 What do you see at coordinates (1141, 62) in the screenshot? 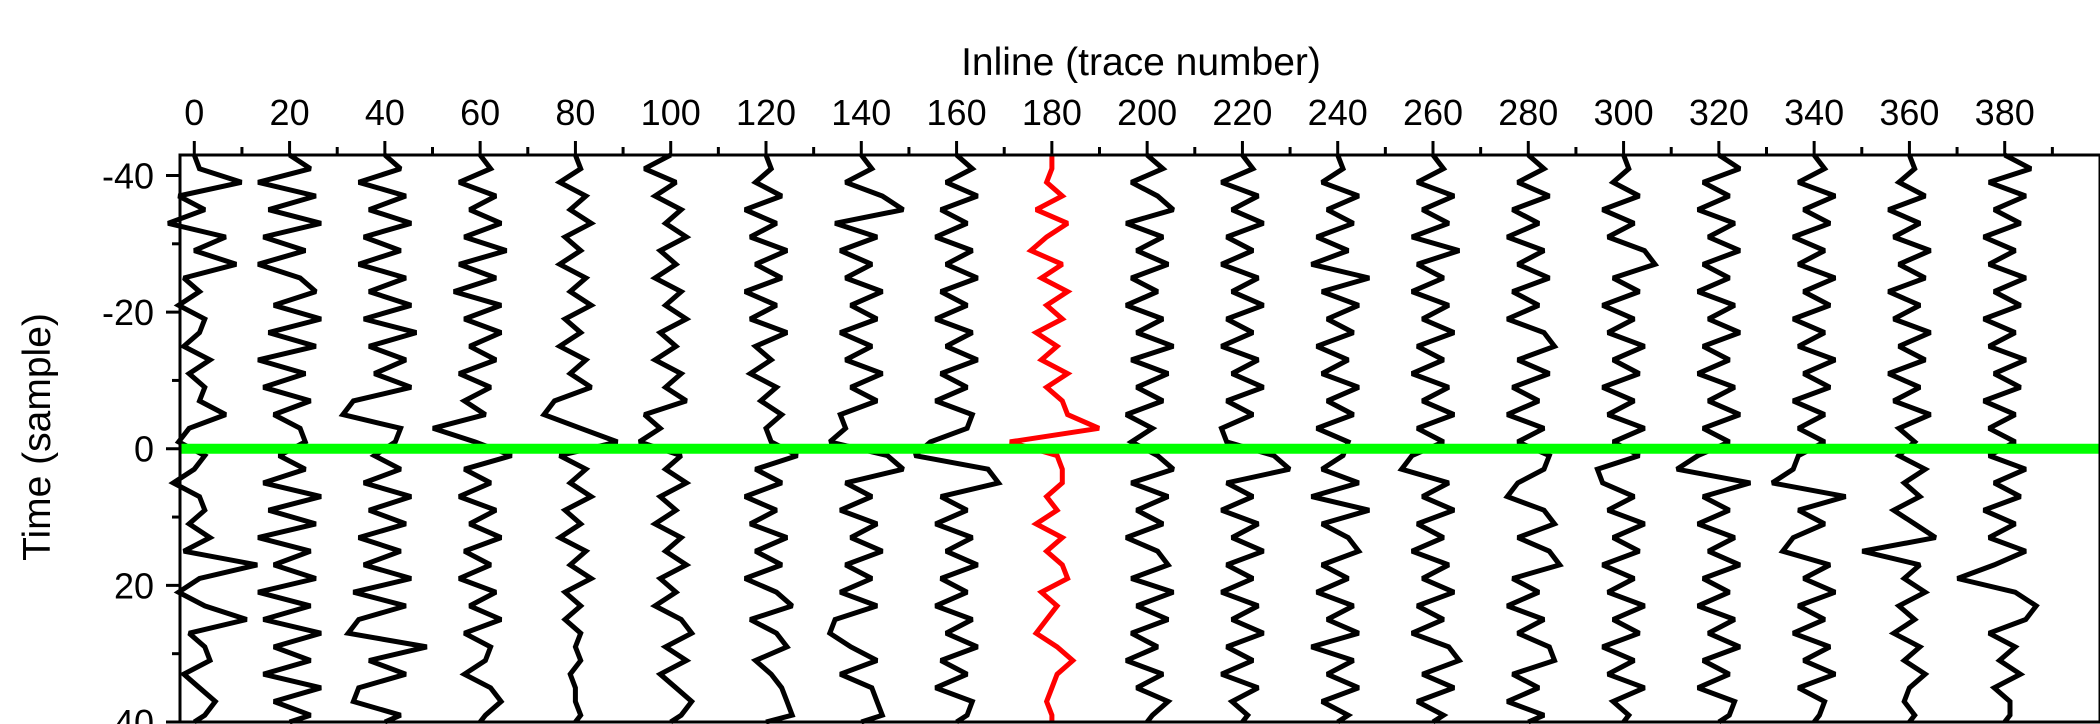
I see `x-axis-title: Inline (trace number)` at bounding box center [1141, 62].